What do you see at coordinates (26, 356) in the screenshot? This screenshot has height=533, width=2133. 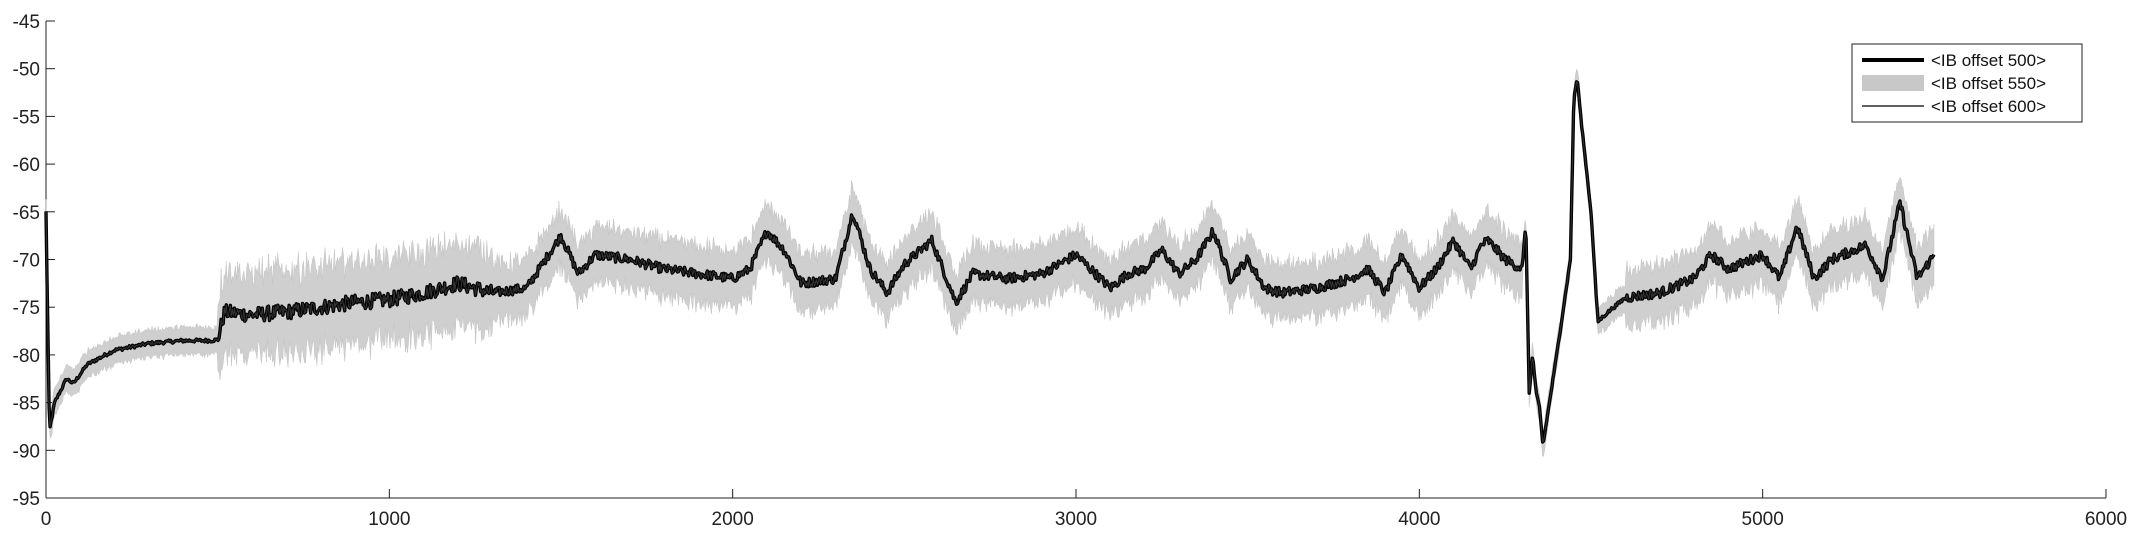 I see `y-tick-label: -80` at bounding box center [26, 356].